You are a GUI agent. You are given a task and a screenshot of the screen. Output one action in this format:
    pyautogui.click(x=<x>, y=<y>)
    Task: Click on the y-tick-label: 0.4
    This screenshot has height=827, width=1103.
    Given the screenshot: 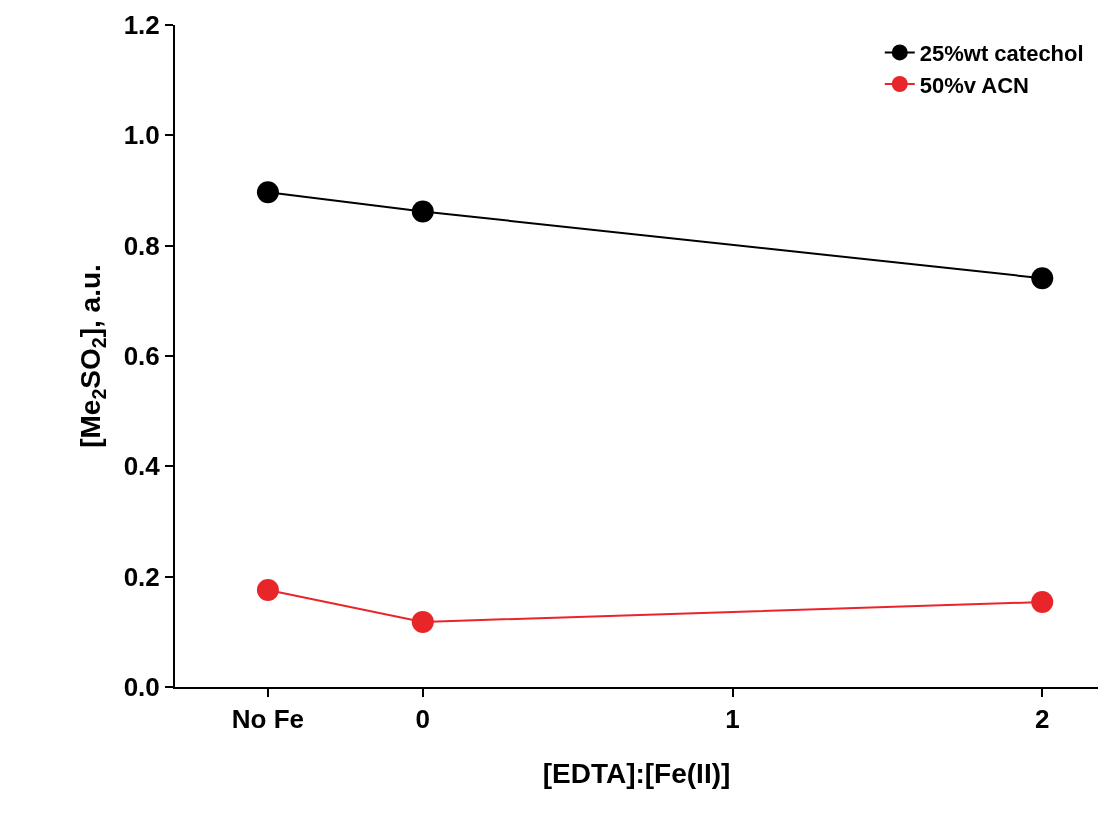 What is the action you would take?
    pyautogui.click(x=142, y=466)
    